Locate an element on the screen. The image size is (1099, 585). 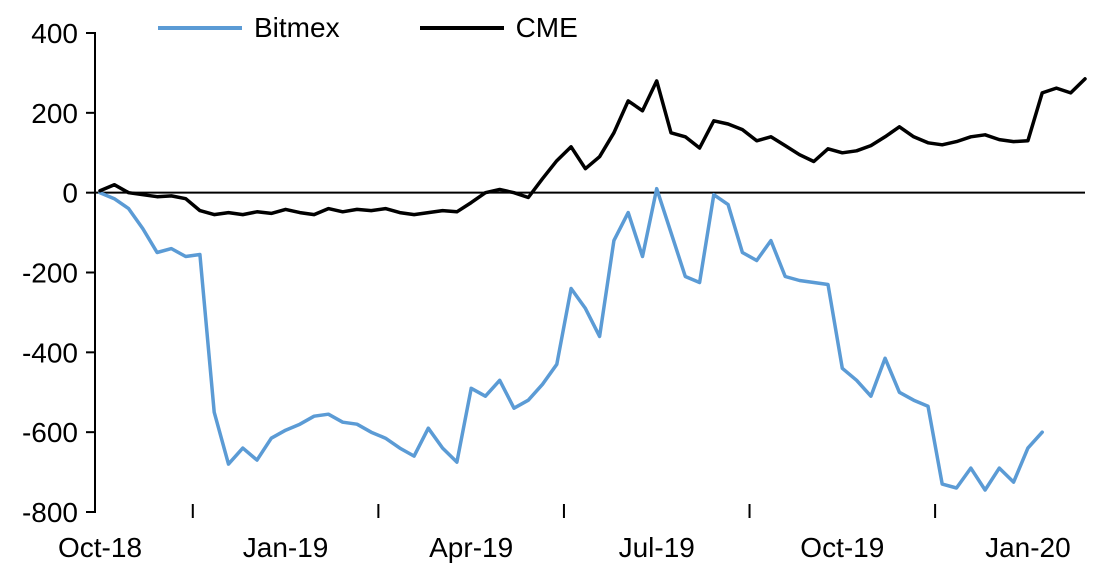
legend-item-cme: CME is located at coordinates (498, 27).